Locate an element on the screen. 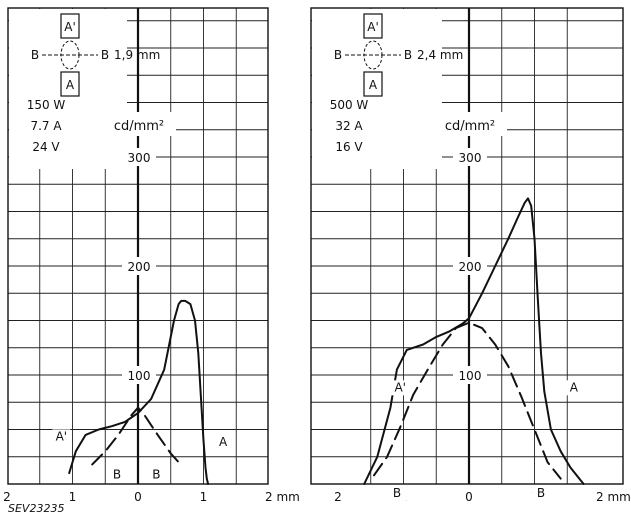 This screenshot has width=631, height=522. arc-gap-label: 1,9 mm is located at coordinates (137, 55).